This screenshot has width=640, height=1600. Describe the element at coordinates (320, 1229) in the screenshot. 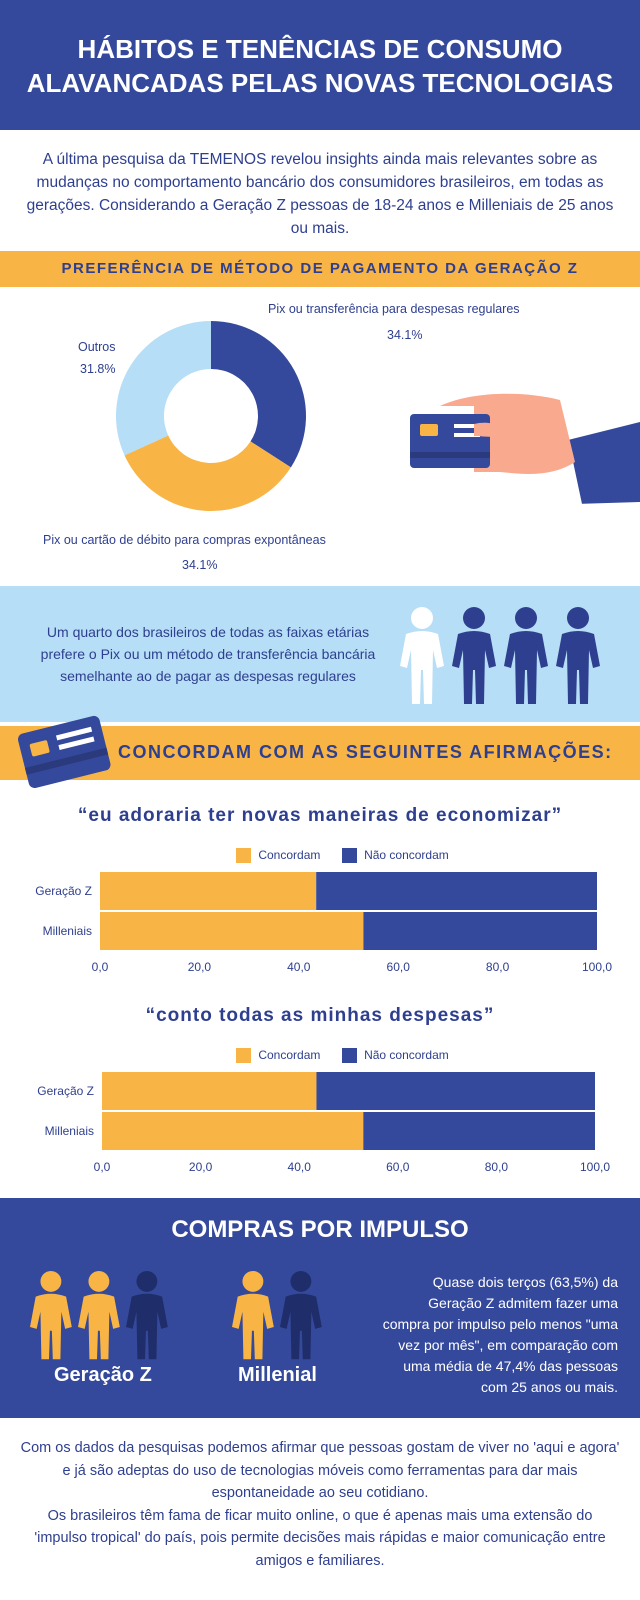

I see `impulse-title: COMPRAS POR IMPULSO` at that location.